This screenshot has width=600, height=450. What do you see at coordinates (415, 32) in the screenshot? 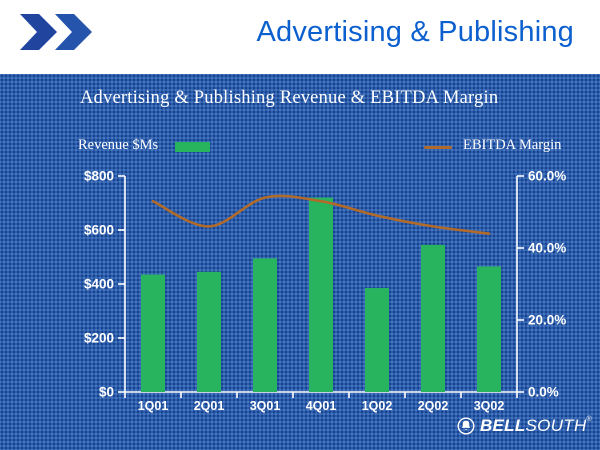
I see `page-title: Advertising & Publishing` at bounding box center [415, 32].